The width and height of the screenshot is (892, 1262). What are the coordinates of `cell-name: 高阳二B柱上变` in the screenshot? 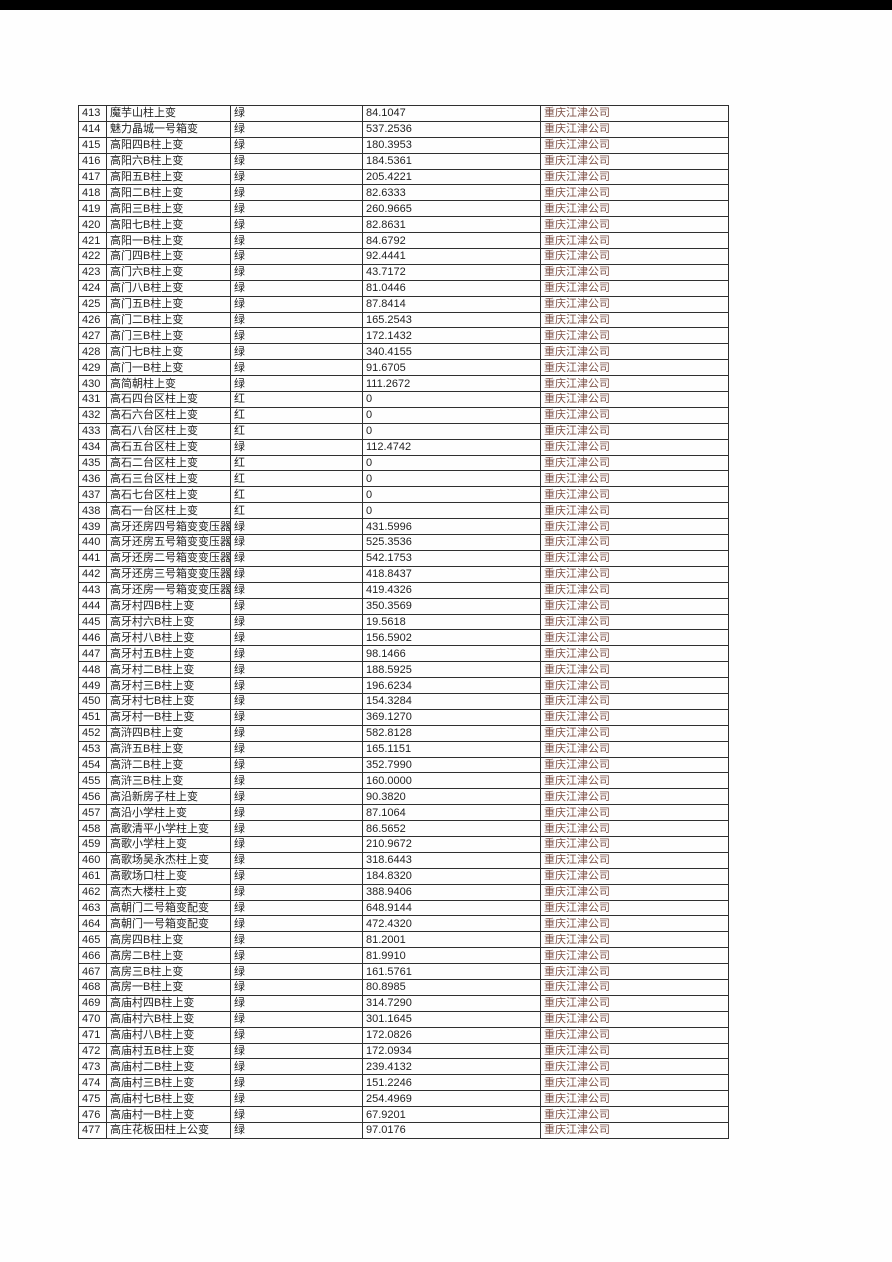 It's located at (168, 193).